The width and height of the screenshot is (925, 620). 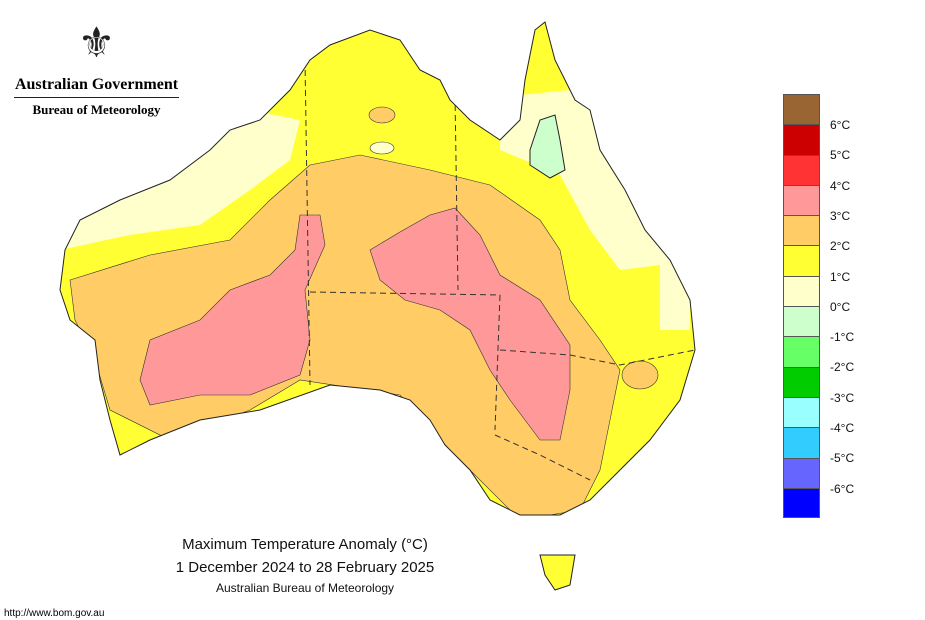 I want to click on tasmania, so click(x=557, y=572).